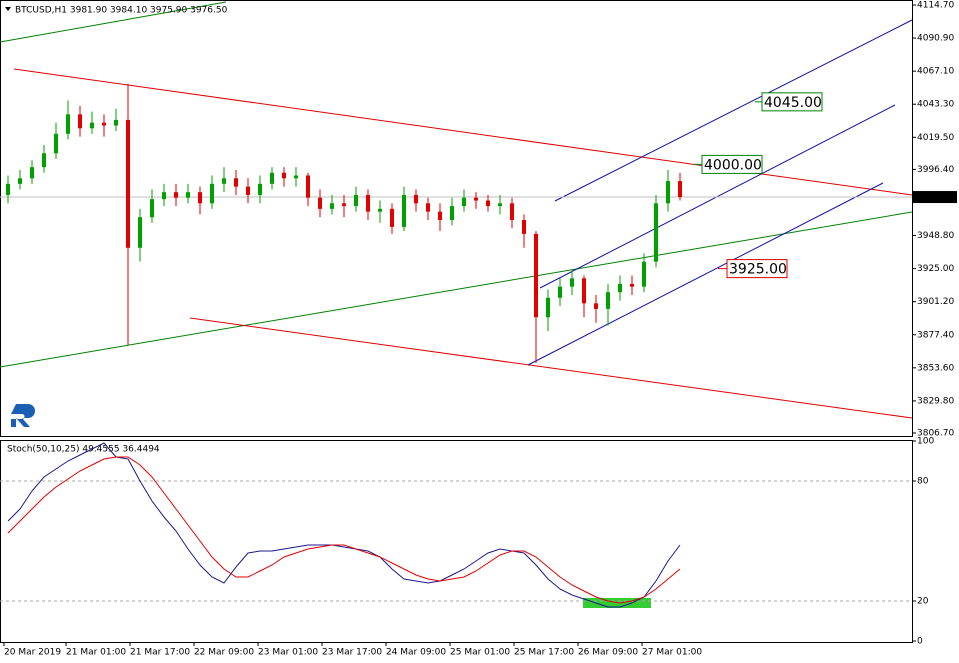 This screenshot has width=959, height=663. What do you see at coordinates (935, 170) in the screenshot?
I see `y-tick-label: 3996.40` at bounding box center [935, 170].